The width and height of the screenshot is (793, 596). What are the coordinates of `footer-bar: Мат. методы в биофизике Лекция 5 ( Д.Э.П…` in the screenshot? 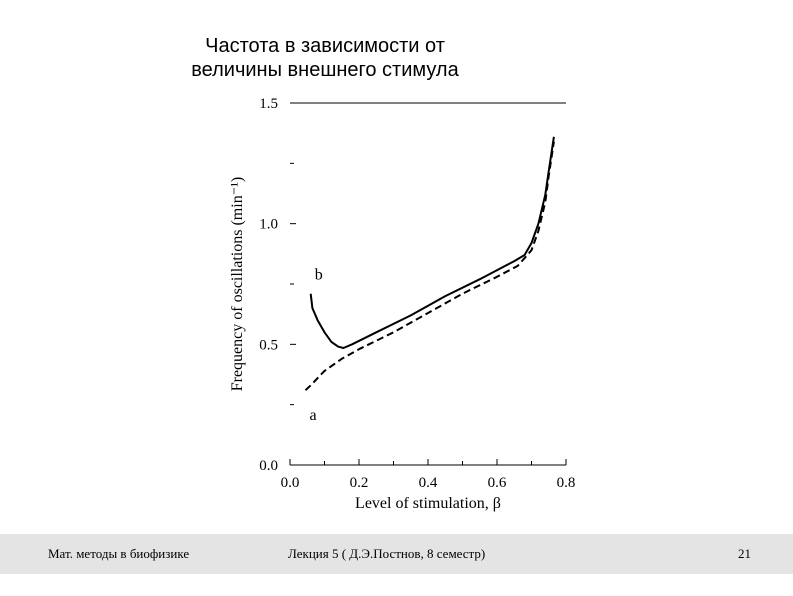 It's located at (396, 554).